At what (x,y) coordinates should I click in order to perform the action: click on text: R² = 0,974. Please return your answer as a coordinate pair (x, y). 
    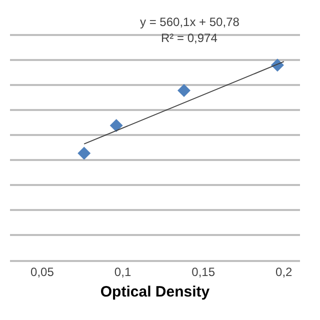
    Looking at the image, I should click on (189, 38).